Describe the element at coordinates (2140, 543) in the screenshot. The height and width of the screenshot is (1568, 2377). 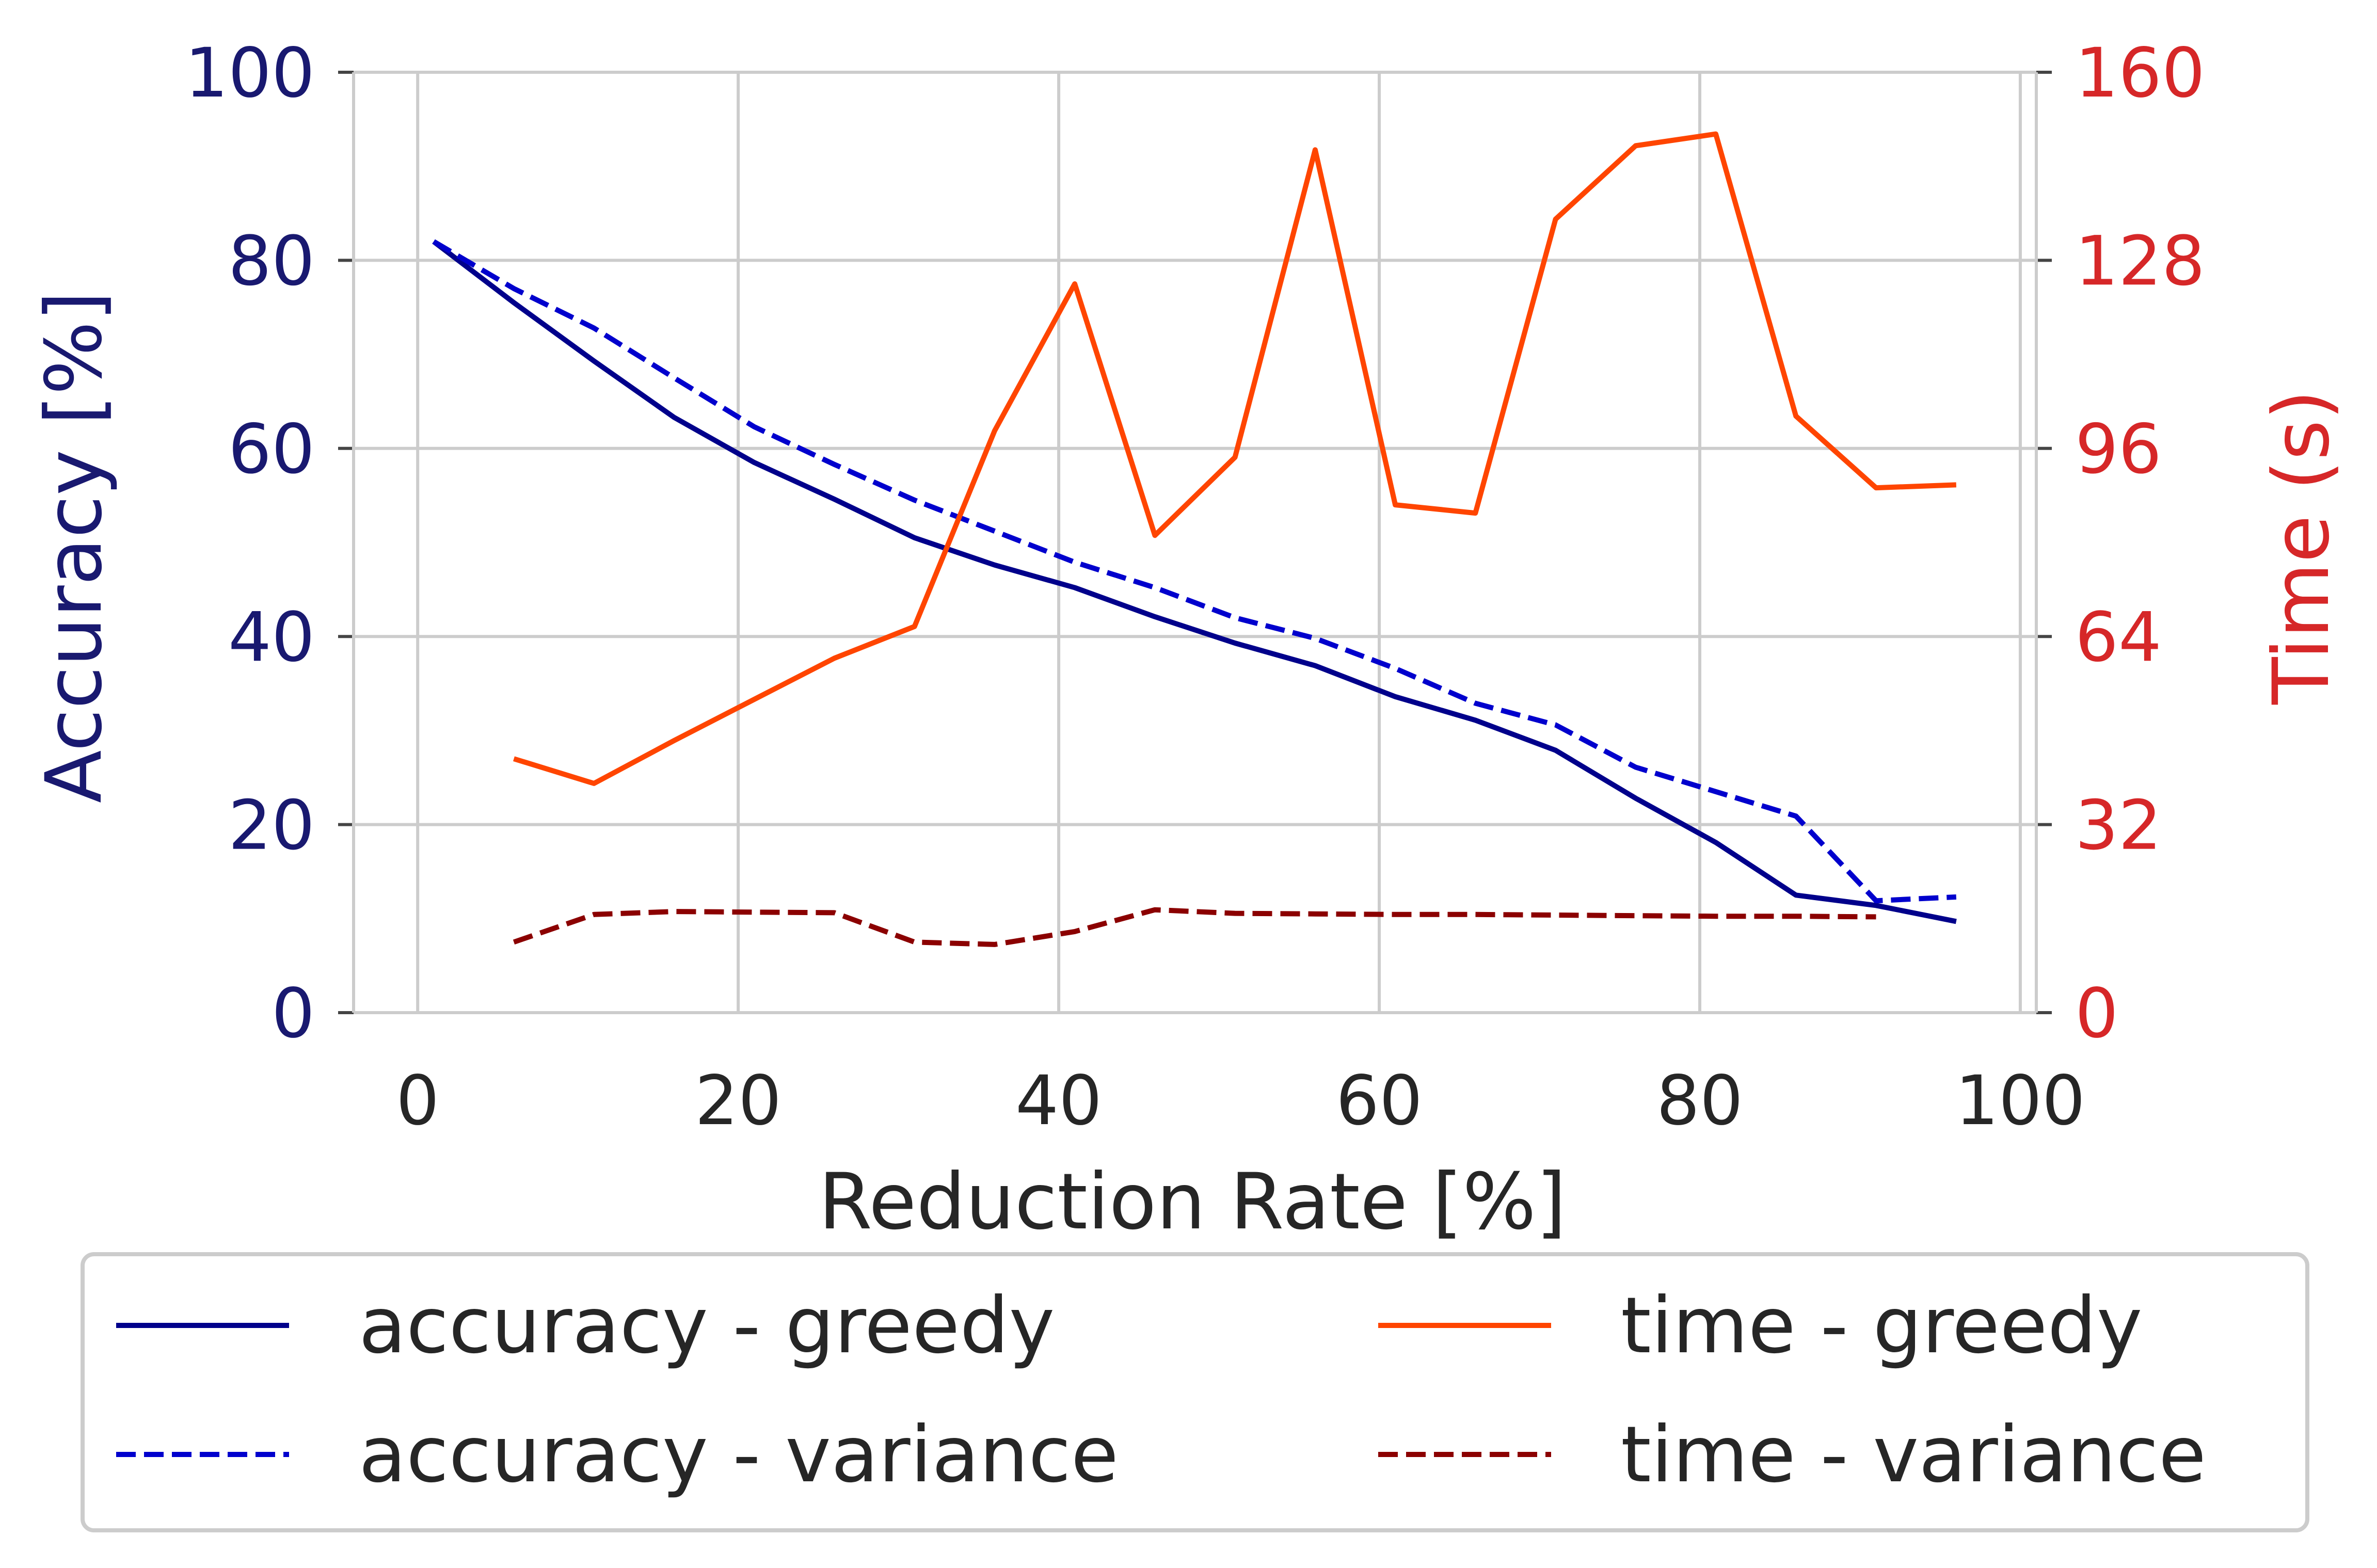
I see `y-right-tick-labels: 0 32 64 96 128 160` at that location.